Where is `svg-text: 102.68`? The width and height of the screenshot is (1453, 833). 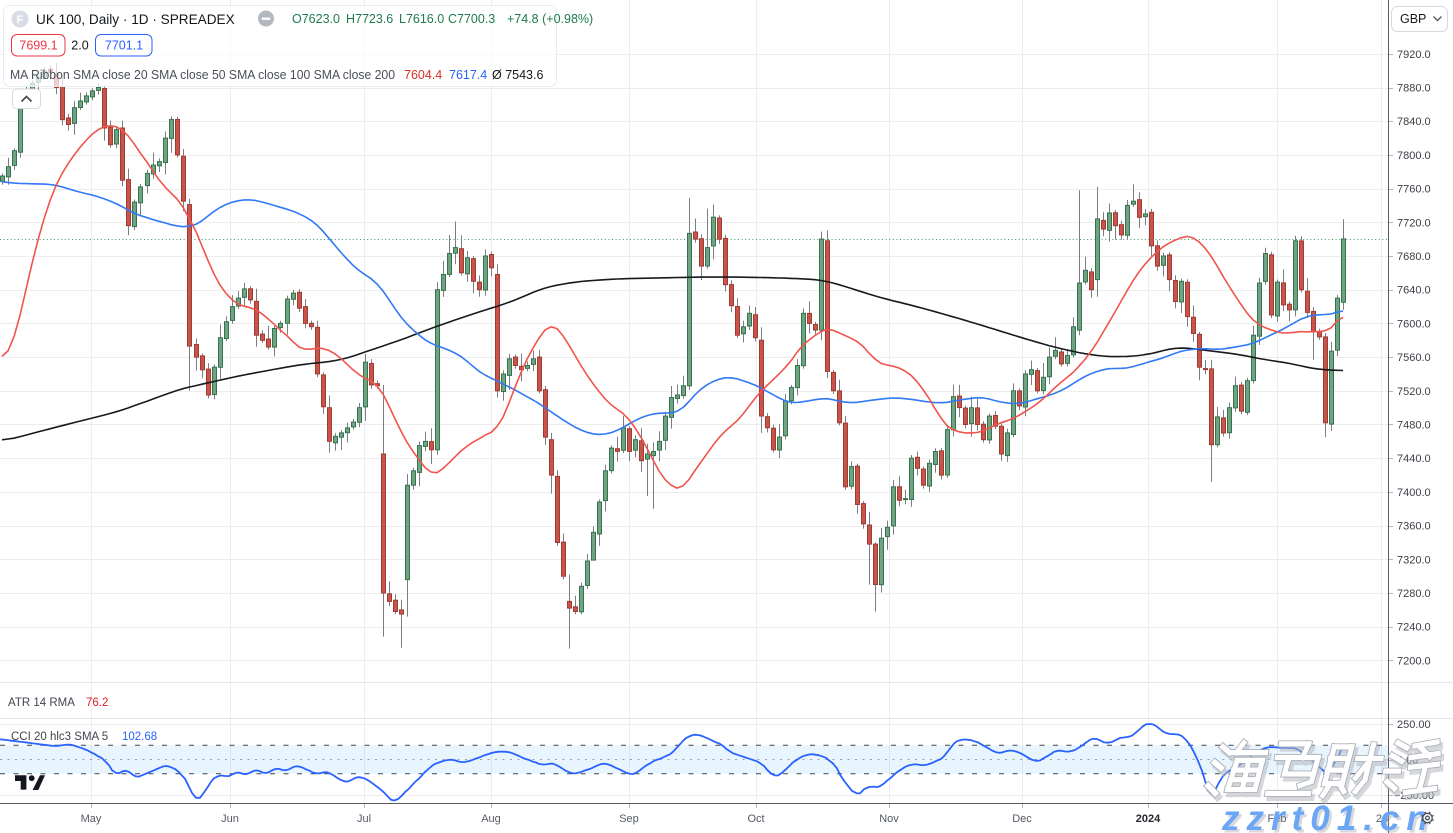
svg-text: 102.68 is located at coordinates (139, 737).